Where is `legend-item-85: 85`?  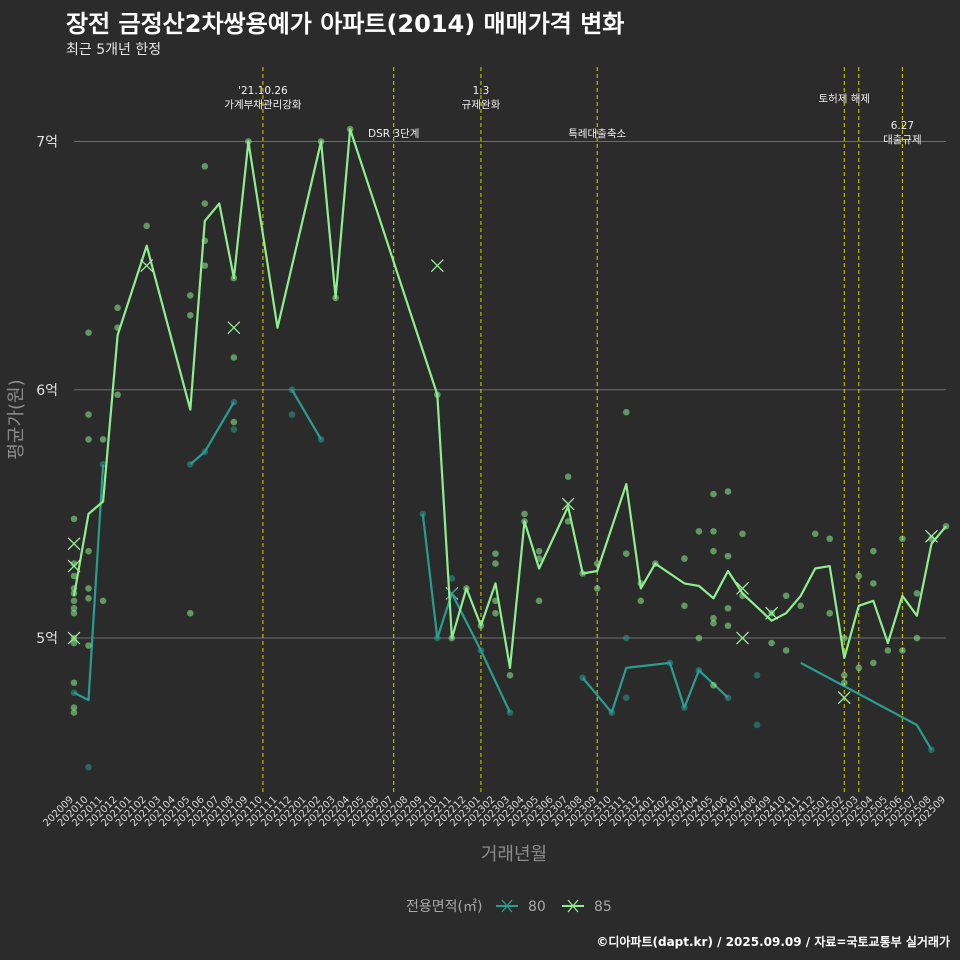
legend-item-85: 85 is located at coordinates (587, 907).